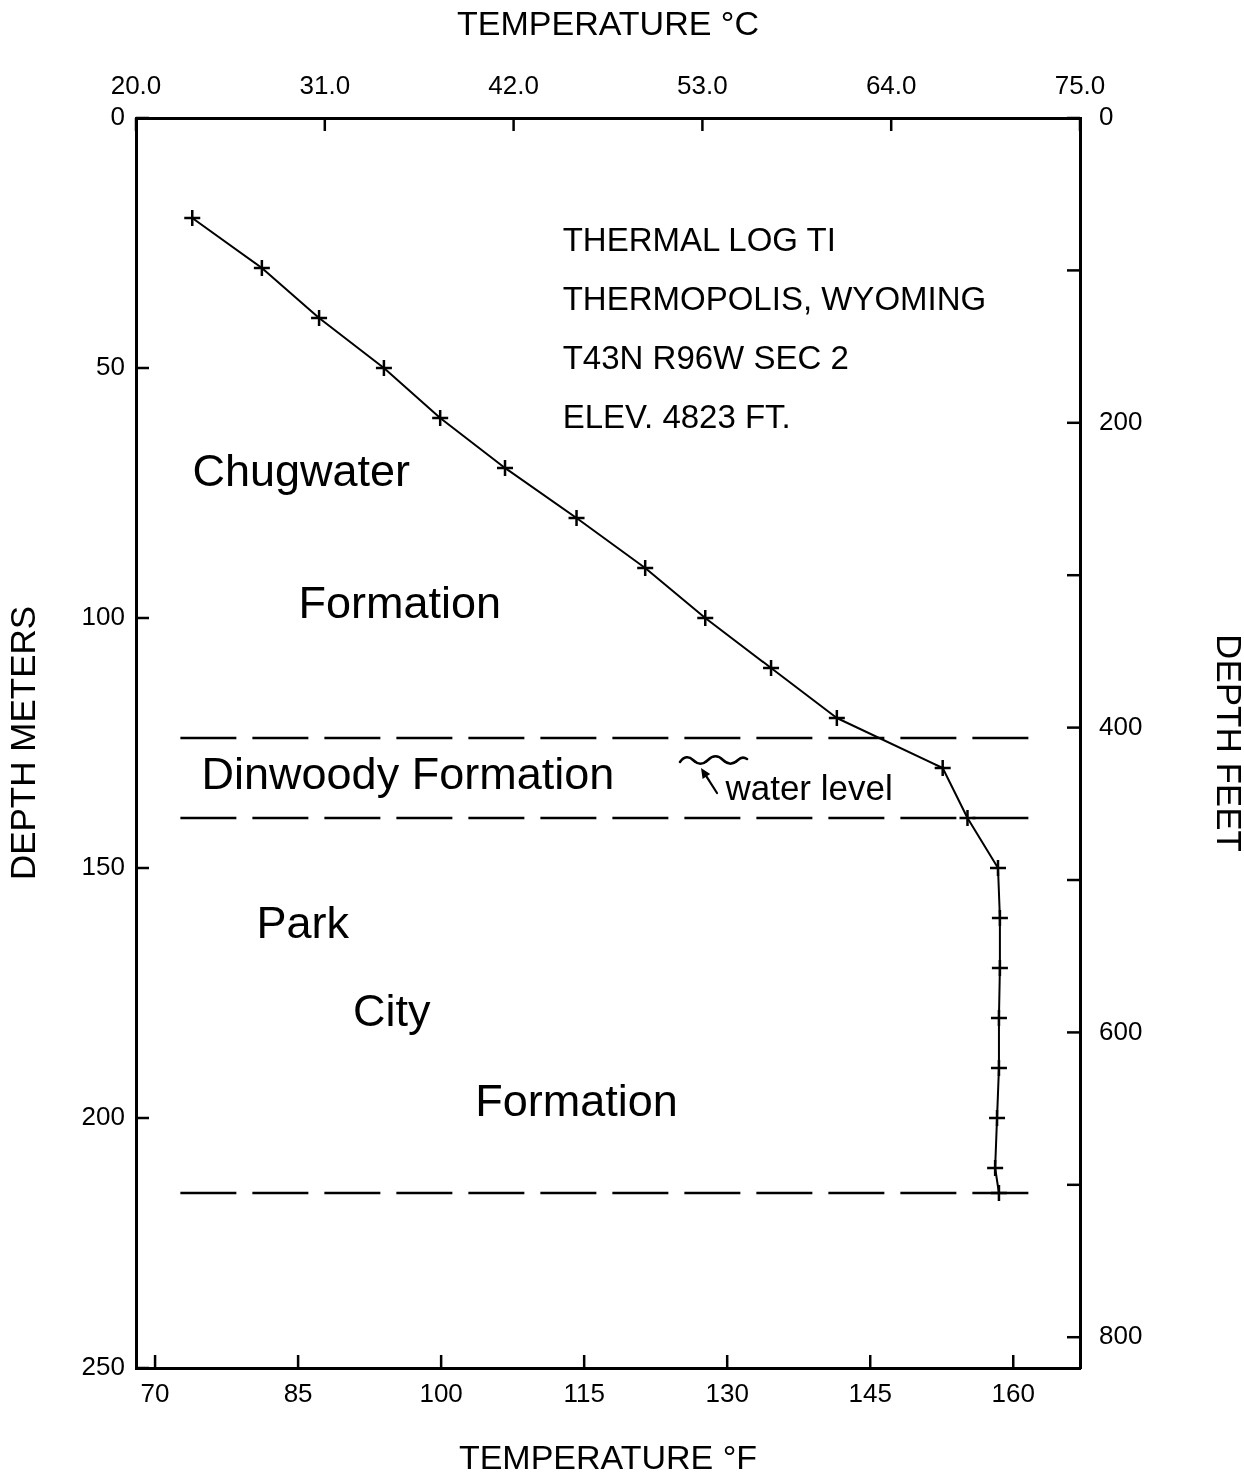 Image resolution: width=1244 pixels, height=1479 pixels. I want to click on x2-tick-label: 20.0, so click(136, 84).